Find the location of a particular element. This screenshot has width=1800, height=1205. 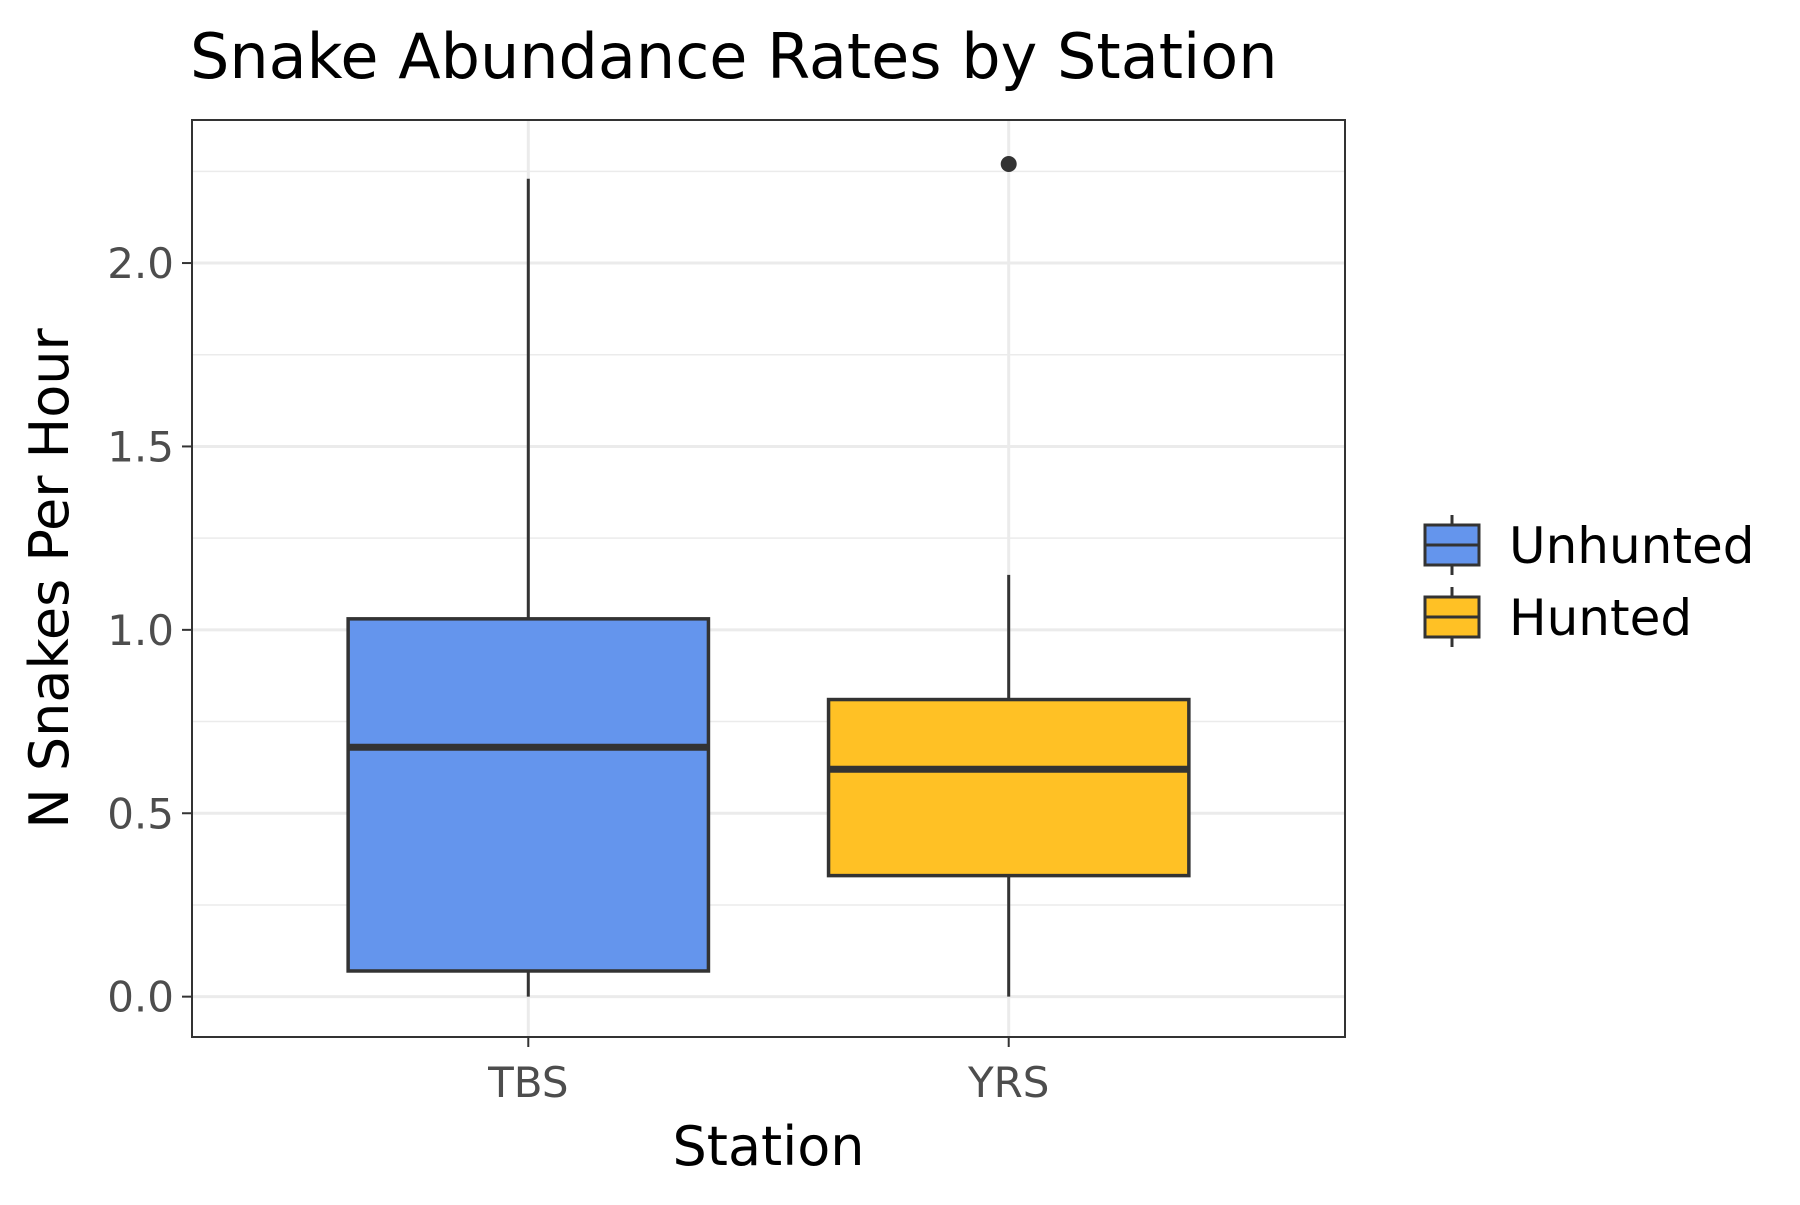

legend: Unhunted Hunted is located at coordinates (1588, 581).